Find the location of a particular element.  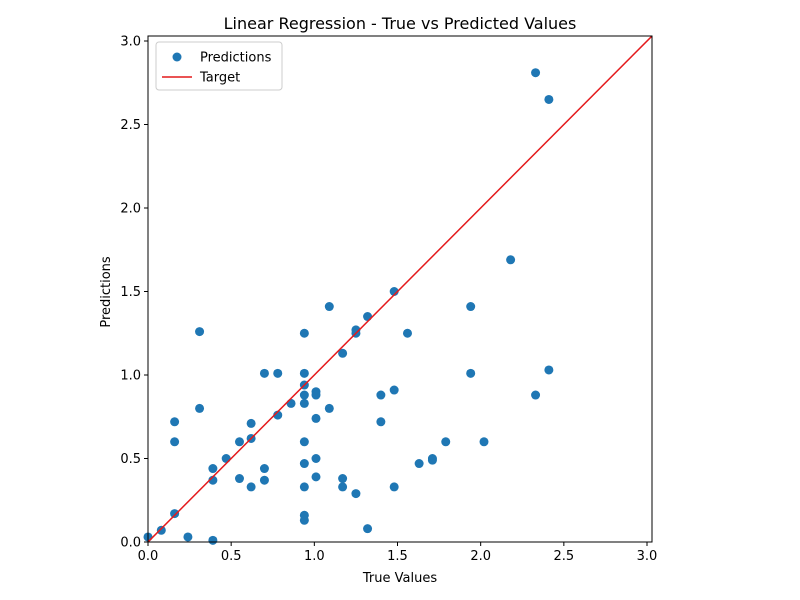

legend: Predictions Target is located at coordinates (219, 66).